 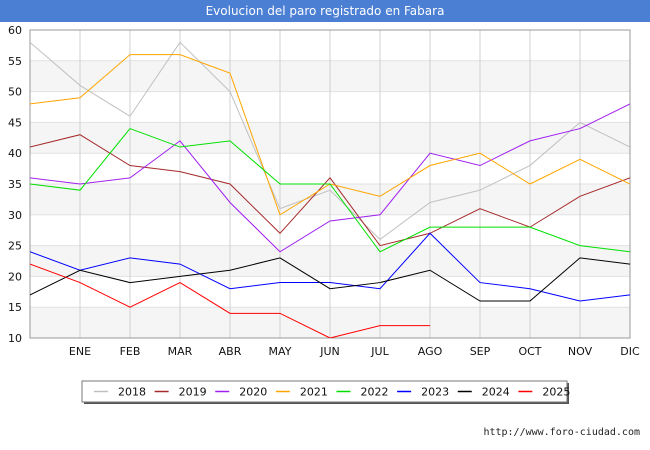 What do you see at coordinates (180, 351) in the screenshot?
I see `x-tick-label: MAR` at bounding box center [180, 351].